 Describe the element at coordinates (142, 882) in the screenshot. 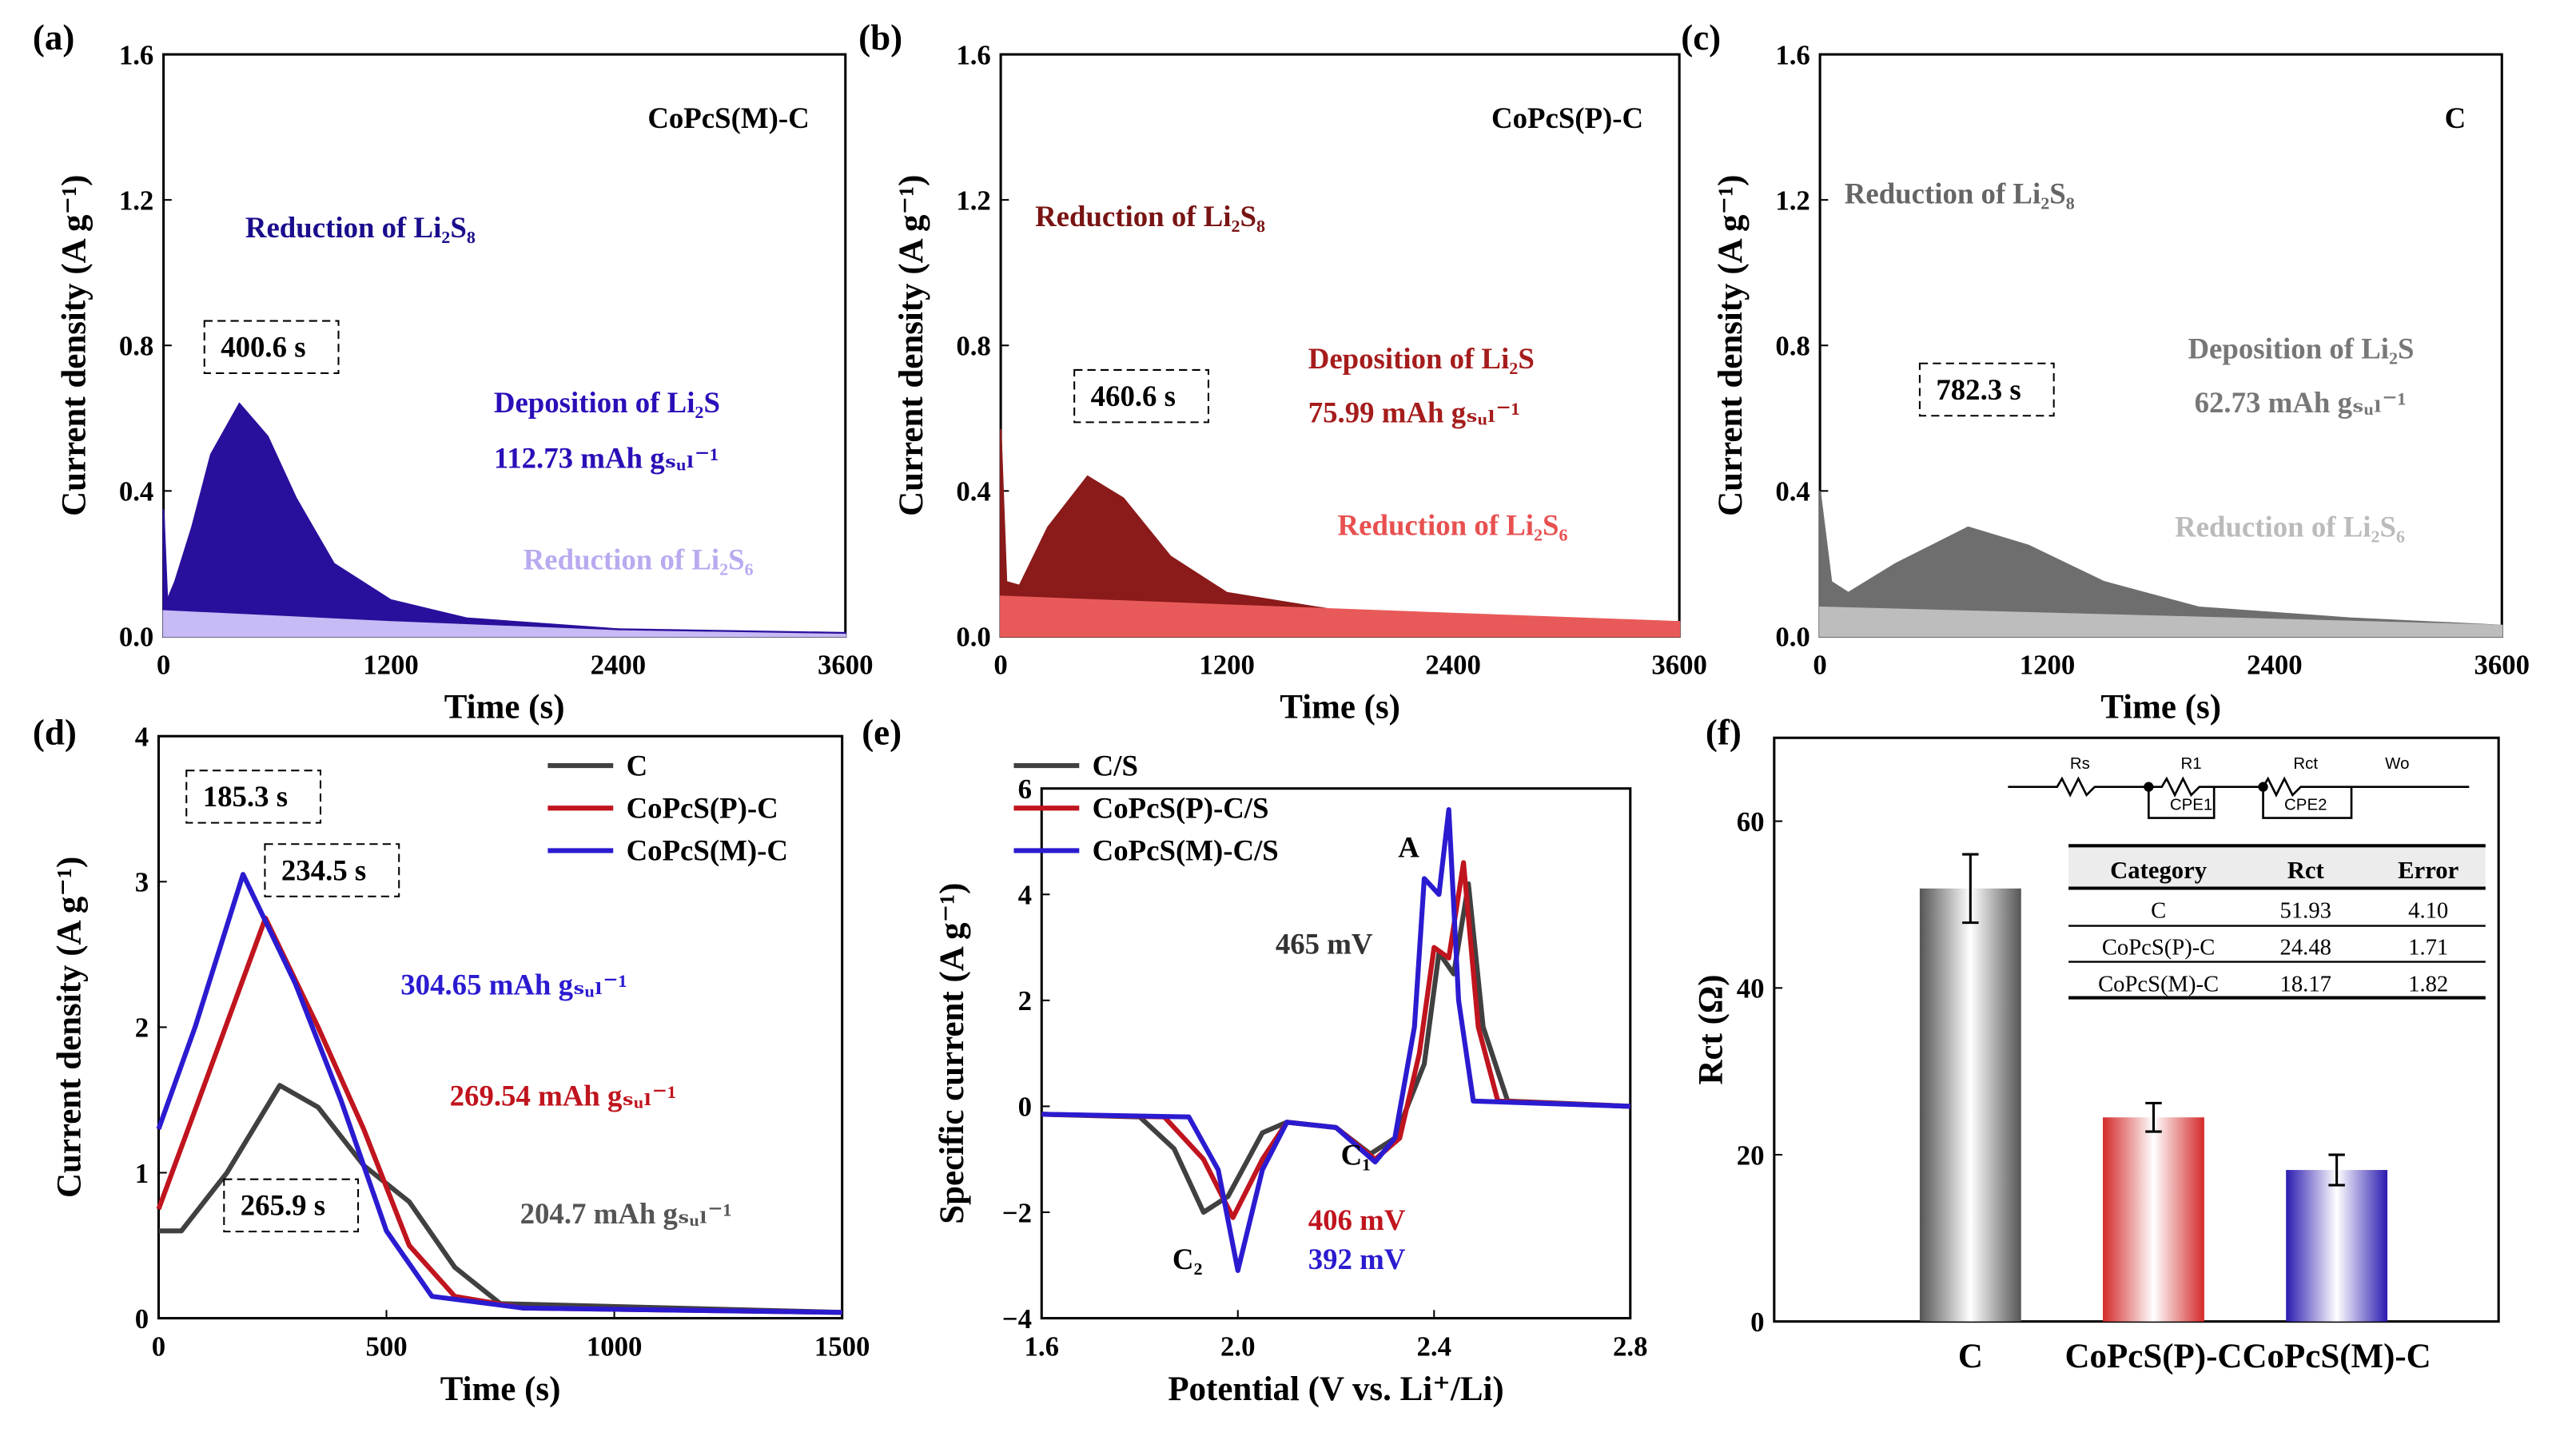

I see `y-tick-label: 3` at that location.